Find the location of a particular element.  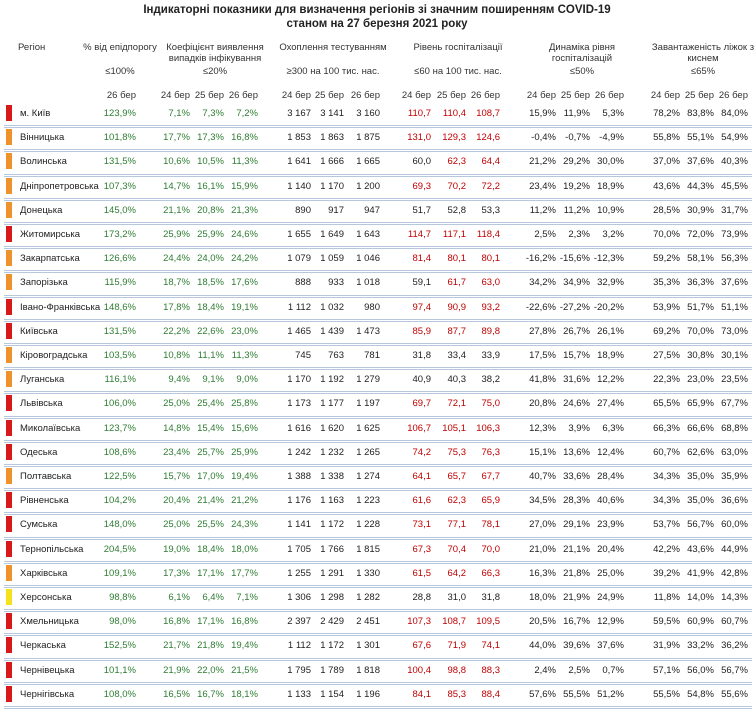

cell: 1 465 is located at coordinates (299, 331).